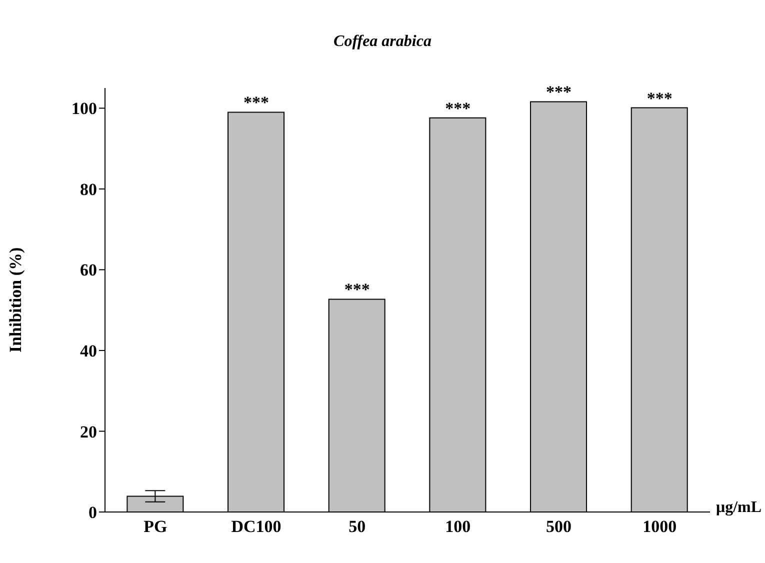 The height and width of the screenshot is (563, 765). Describe the element at coordinates (16, 300) in the screenshot. I see `y-axis-title: Inhibition (%)` at that location.